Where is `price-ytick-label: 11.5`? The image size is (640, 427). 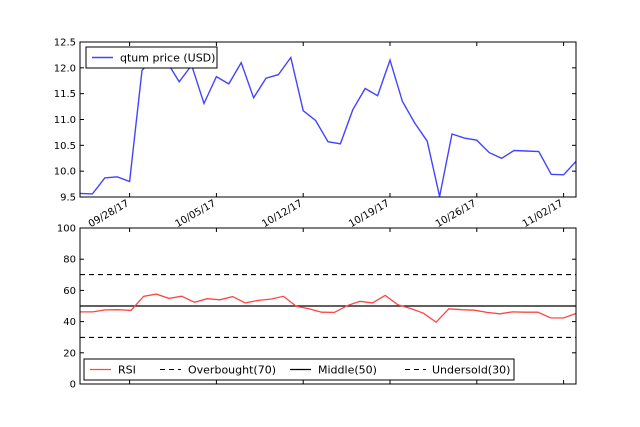 price-ytick-label: 11.5 is located at coordinates (65, 94).